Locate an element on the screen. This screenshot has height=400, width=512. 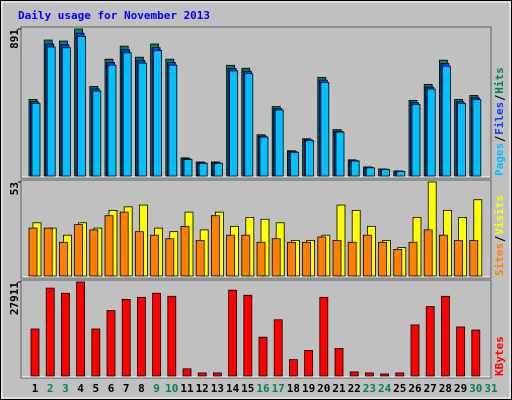
x-tick-label: 28 is located at coordinates (445, 388).